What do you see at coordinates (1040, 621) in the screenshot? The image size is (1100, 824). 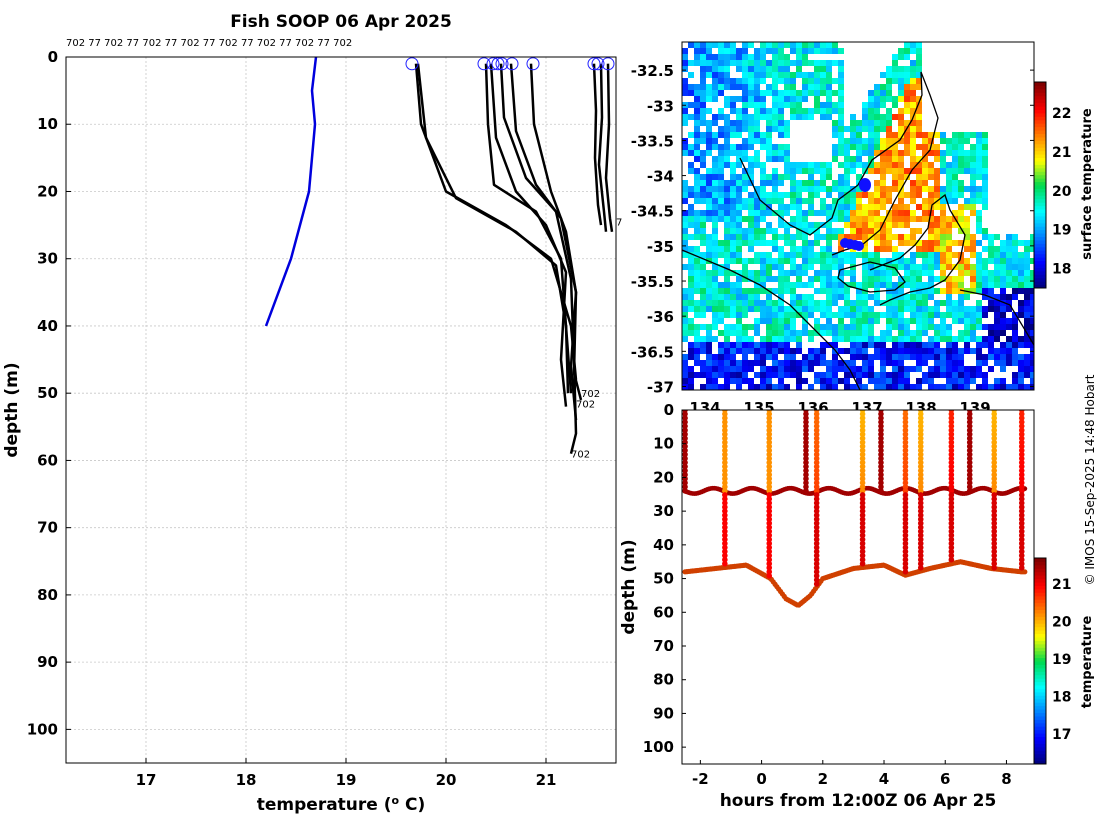 I see `td-colorbar-segment` at bounding box center [1040, 621].